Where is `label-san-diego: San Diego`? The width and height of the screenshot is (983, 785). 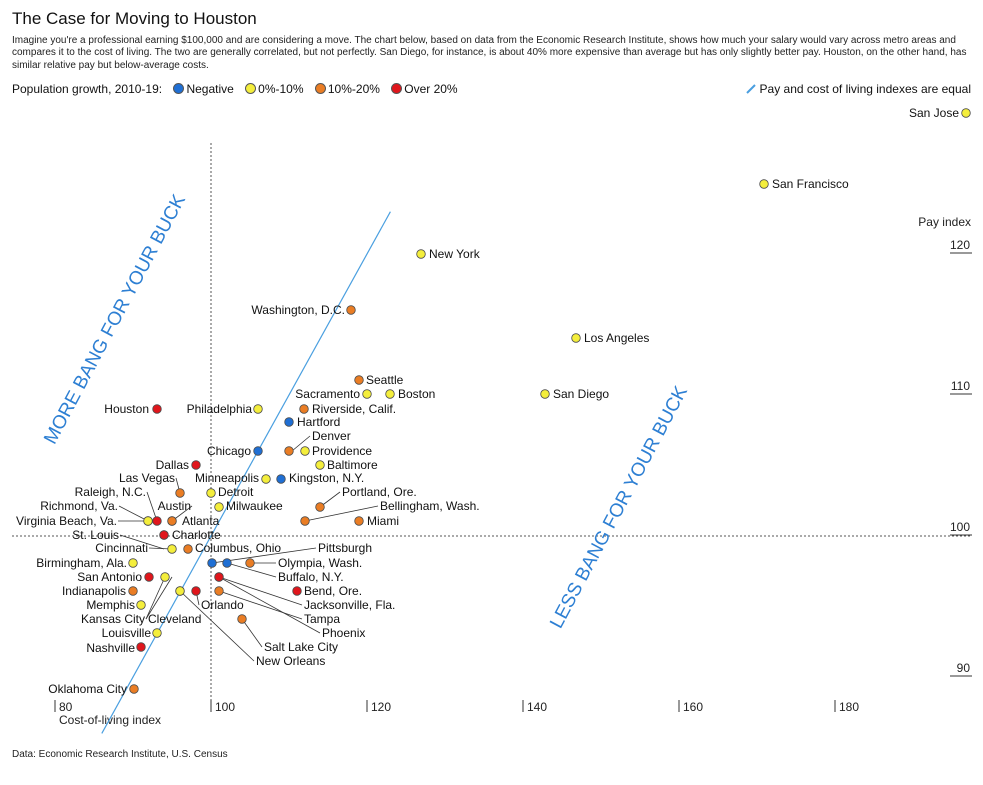 label-san-diego: San Diego is located at coordinates (581, 394).